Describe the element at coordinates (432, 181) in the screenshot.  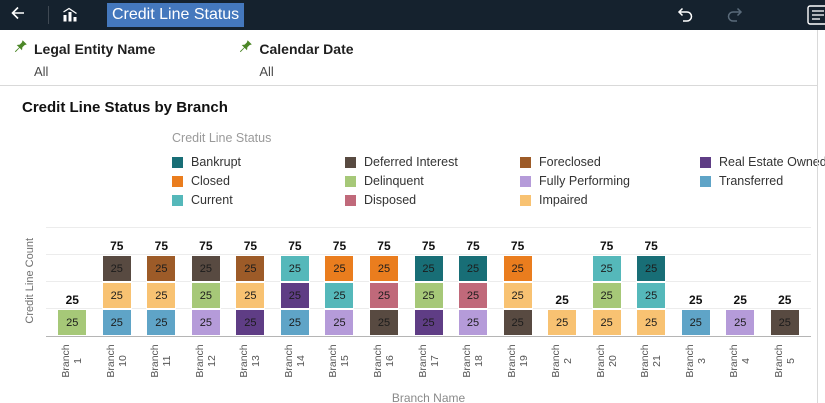
I see `legend-item: Delinquent` at that location.